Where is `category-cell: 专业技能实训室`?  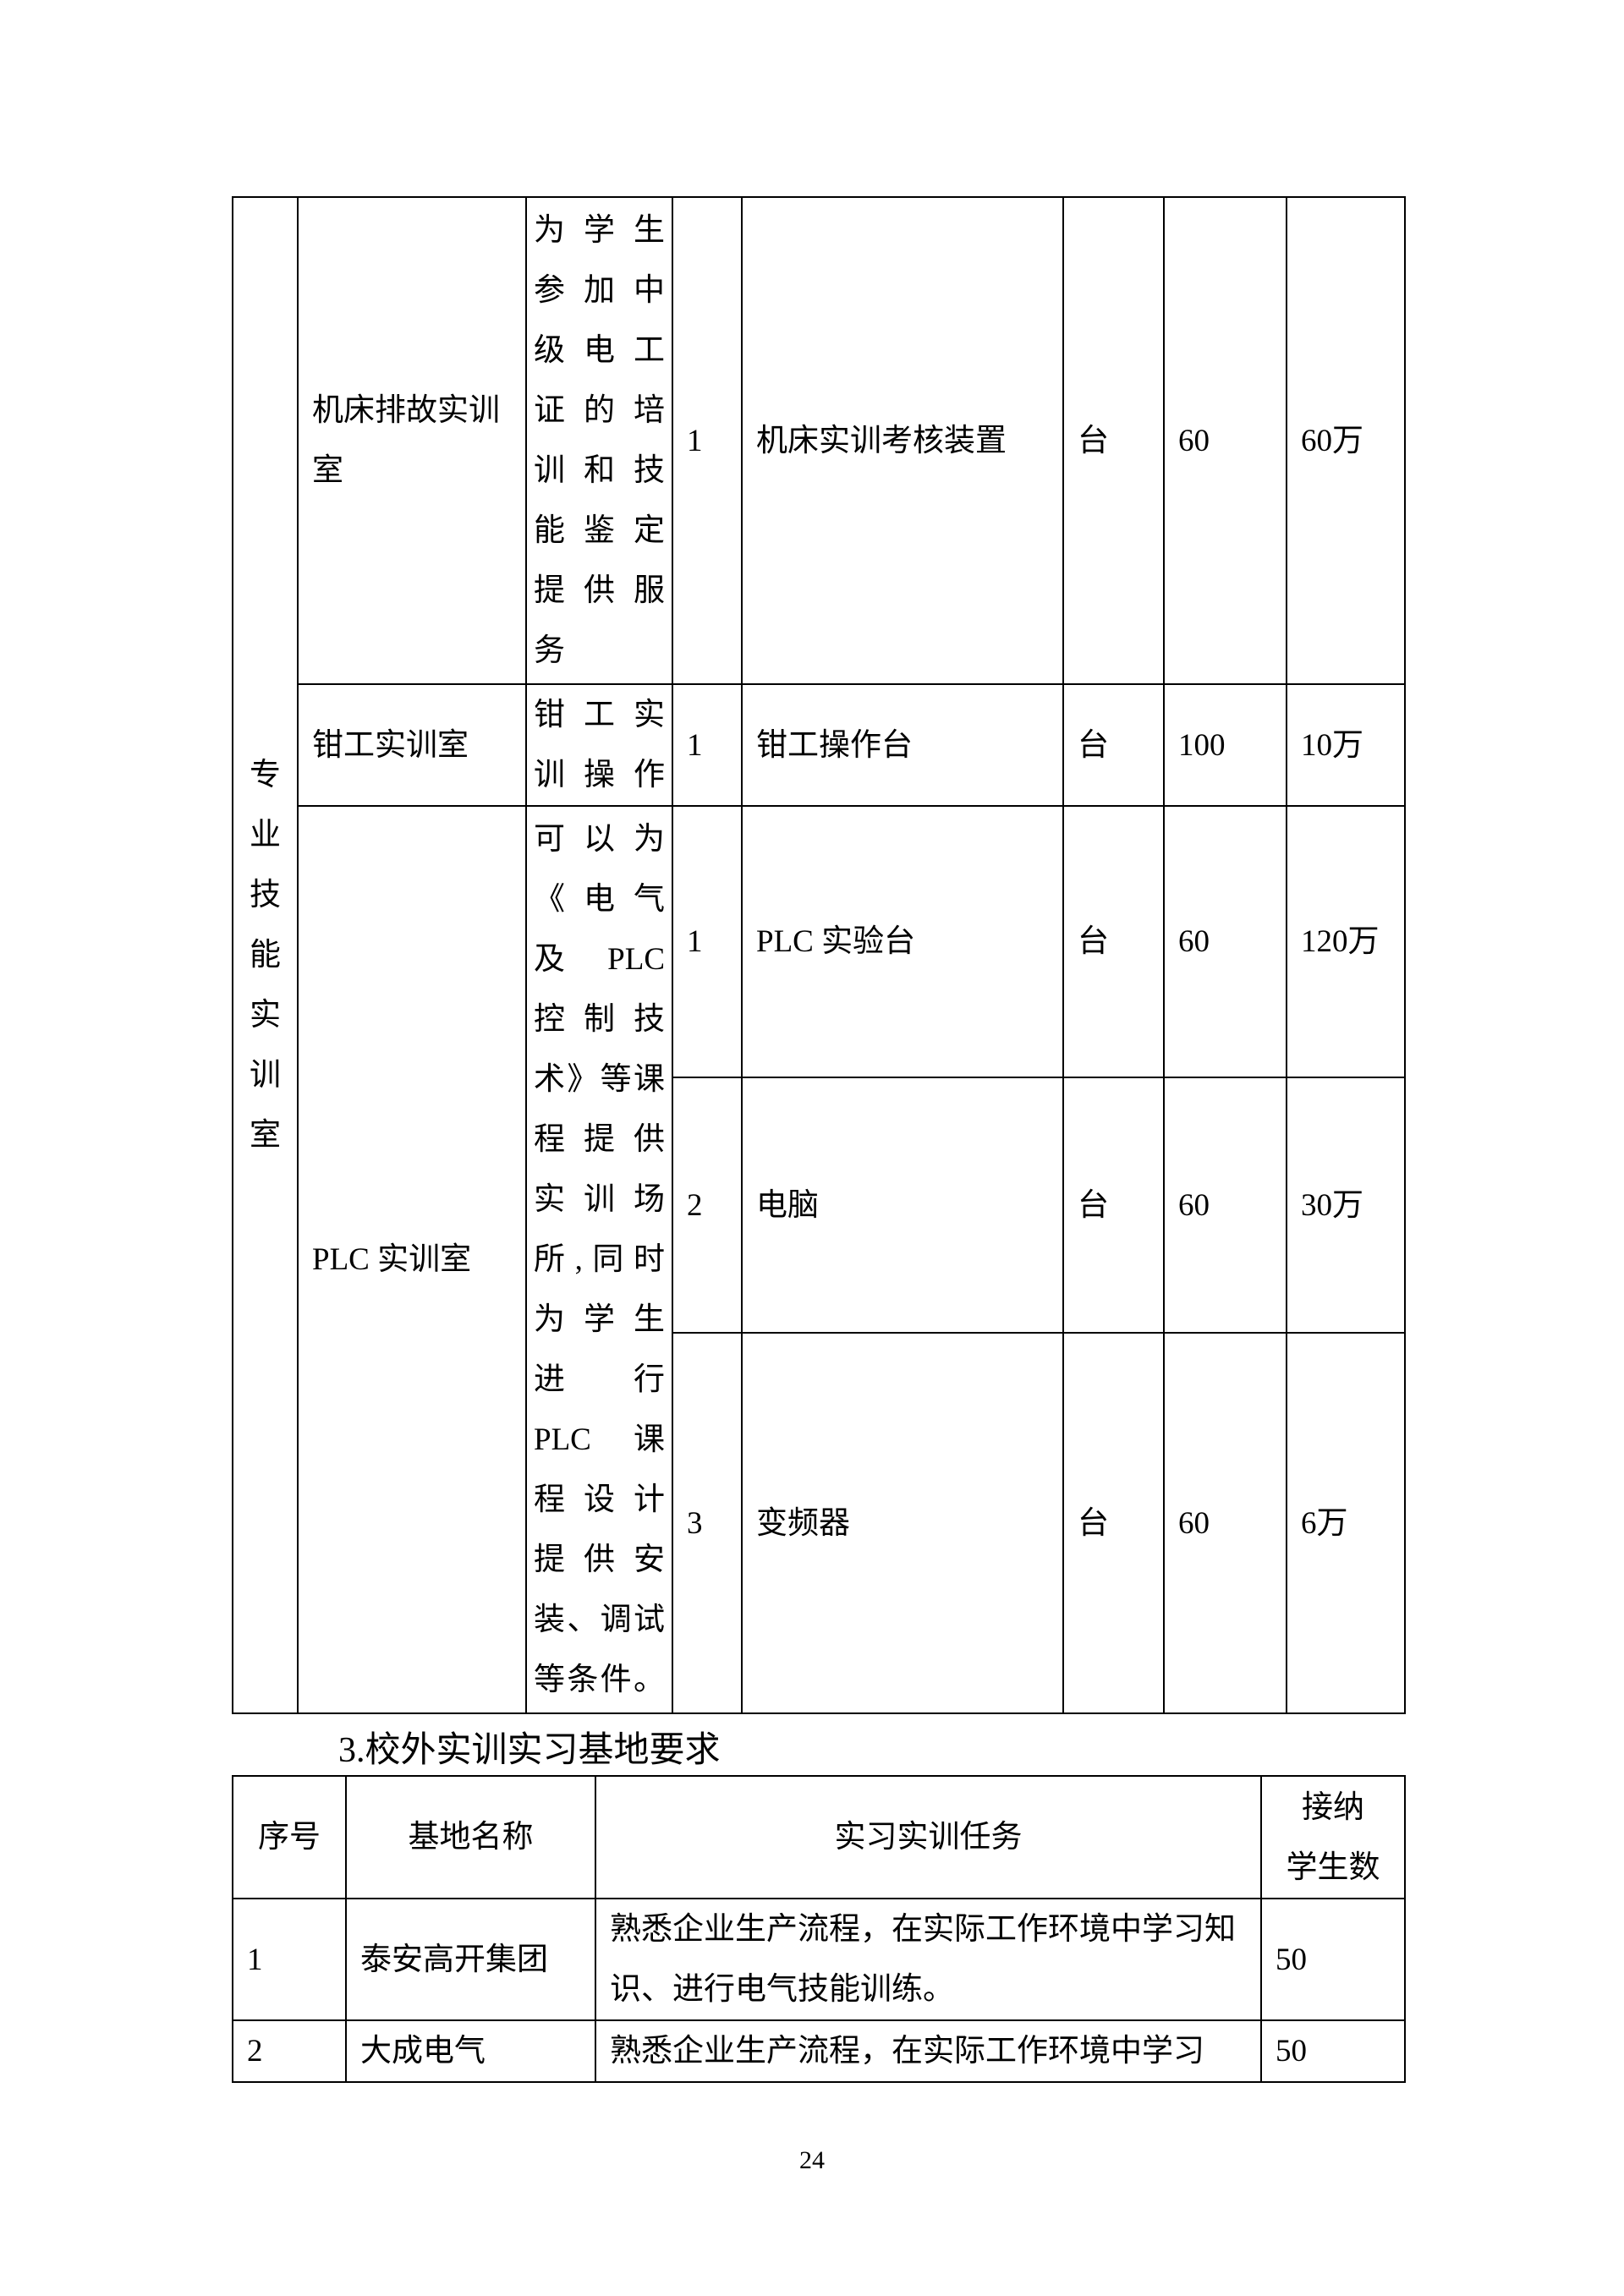 category-cell: 专业技能实训室 is located at coordinates (266, 955).